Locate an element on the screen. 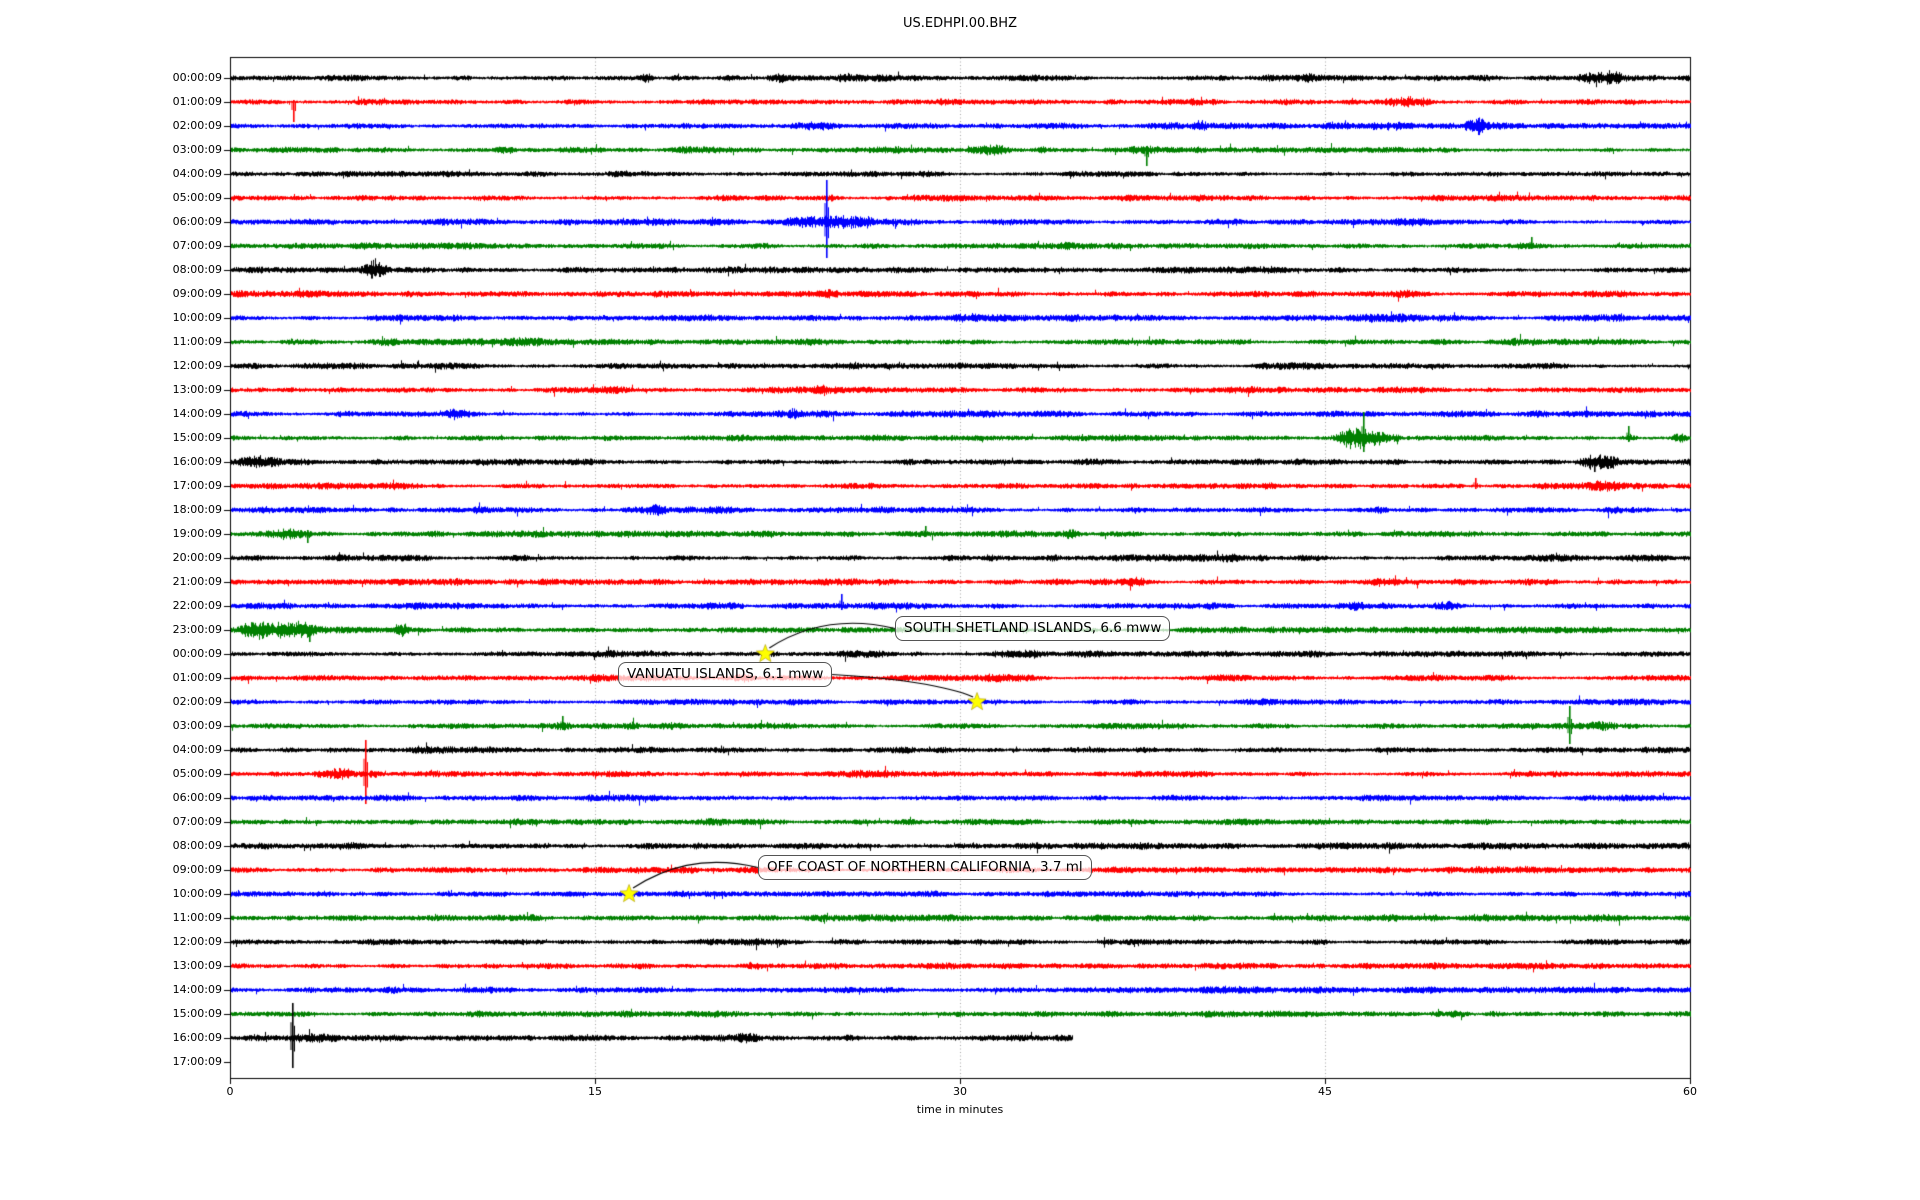 This screenshot has height=1200, width=1920. x-axis-tick-label: 45 is located at coordinates (1325, 1091).